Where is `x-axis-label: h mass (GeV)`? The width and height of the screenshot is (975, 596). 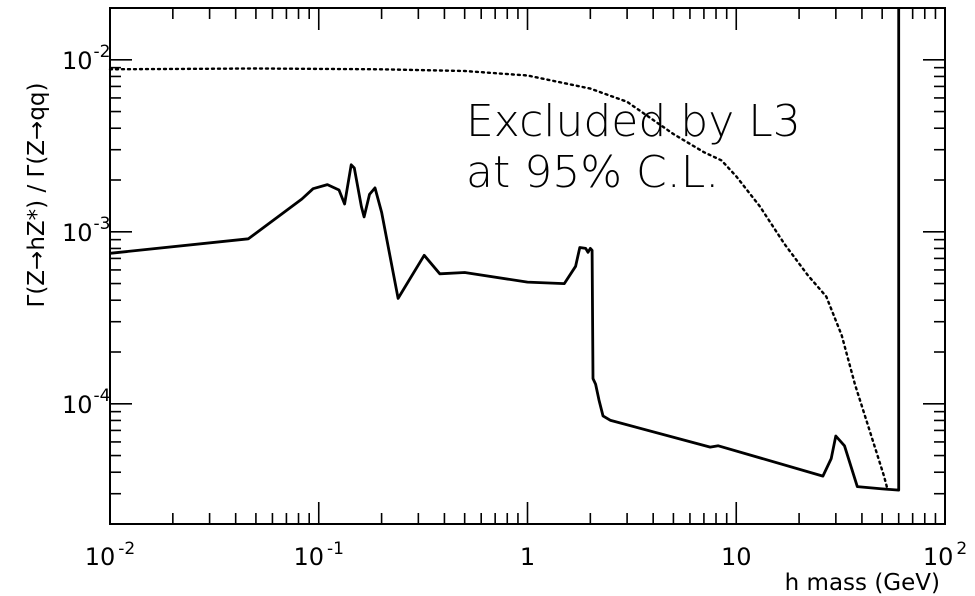 x-axis-label: h mass (GeV) is located at coordinates (862, 583).